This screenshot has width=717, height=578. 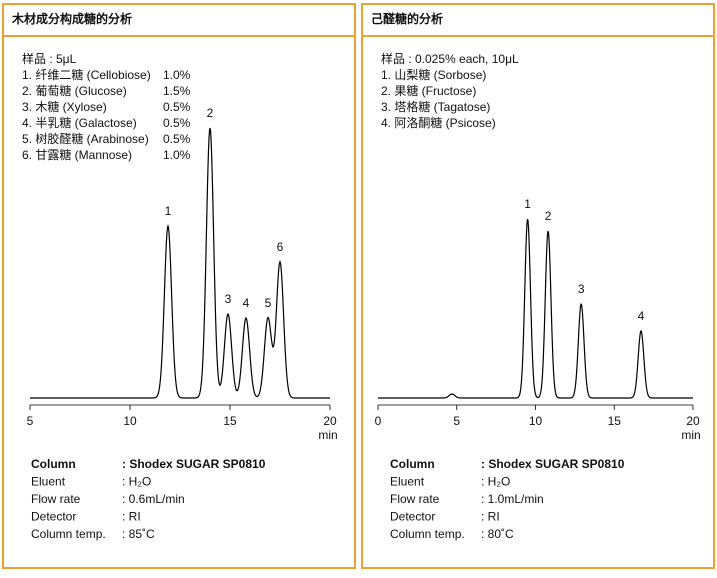 What do you see at coordinates (177, 91) in the screenshot?
I see `component-amount: 1.5%` at bounding box center [177, 91].